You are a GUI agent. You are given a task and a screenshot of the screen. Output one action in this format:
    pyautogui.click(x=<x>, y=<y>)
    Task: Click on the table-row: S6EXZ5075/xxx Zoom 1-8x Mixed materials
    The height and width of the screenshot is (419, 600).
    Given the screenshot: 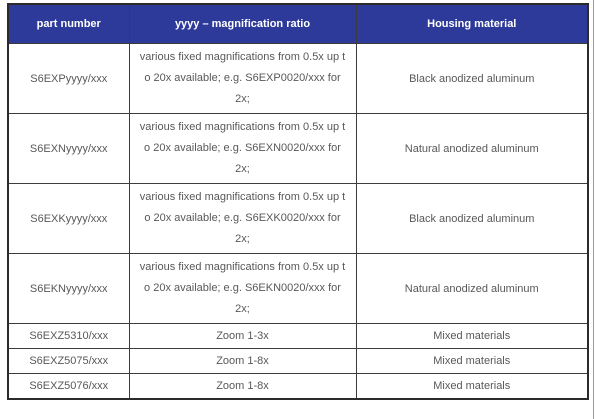 What is the action you would take?
    pyautogui.click(x=298, y=361)
    